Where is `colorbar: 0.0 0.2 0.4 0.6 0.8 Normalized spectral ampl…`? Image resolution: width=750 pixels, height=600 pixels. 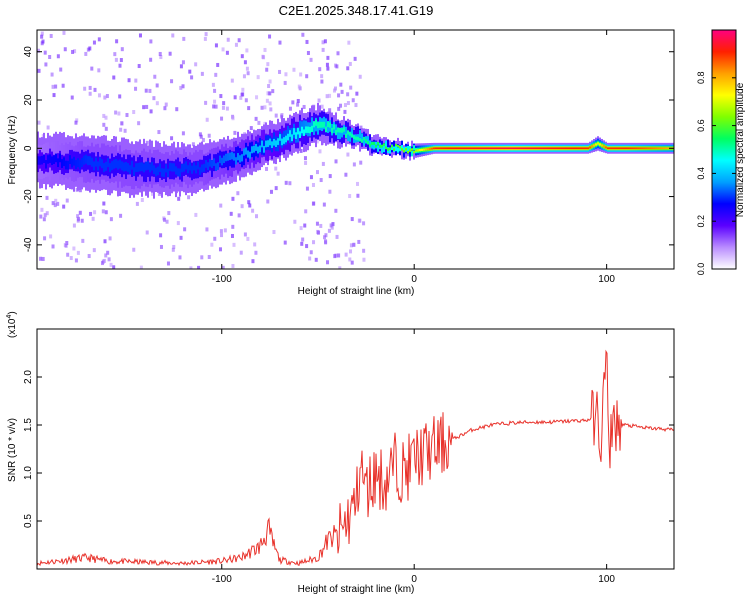
colorbar: 0.0 0.2 0.4 0.6 0.8 Normalized spectral ampl… is located at coordinates (721, 152).